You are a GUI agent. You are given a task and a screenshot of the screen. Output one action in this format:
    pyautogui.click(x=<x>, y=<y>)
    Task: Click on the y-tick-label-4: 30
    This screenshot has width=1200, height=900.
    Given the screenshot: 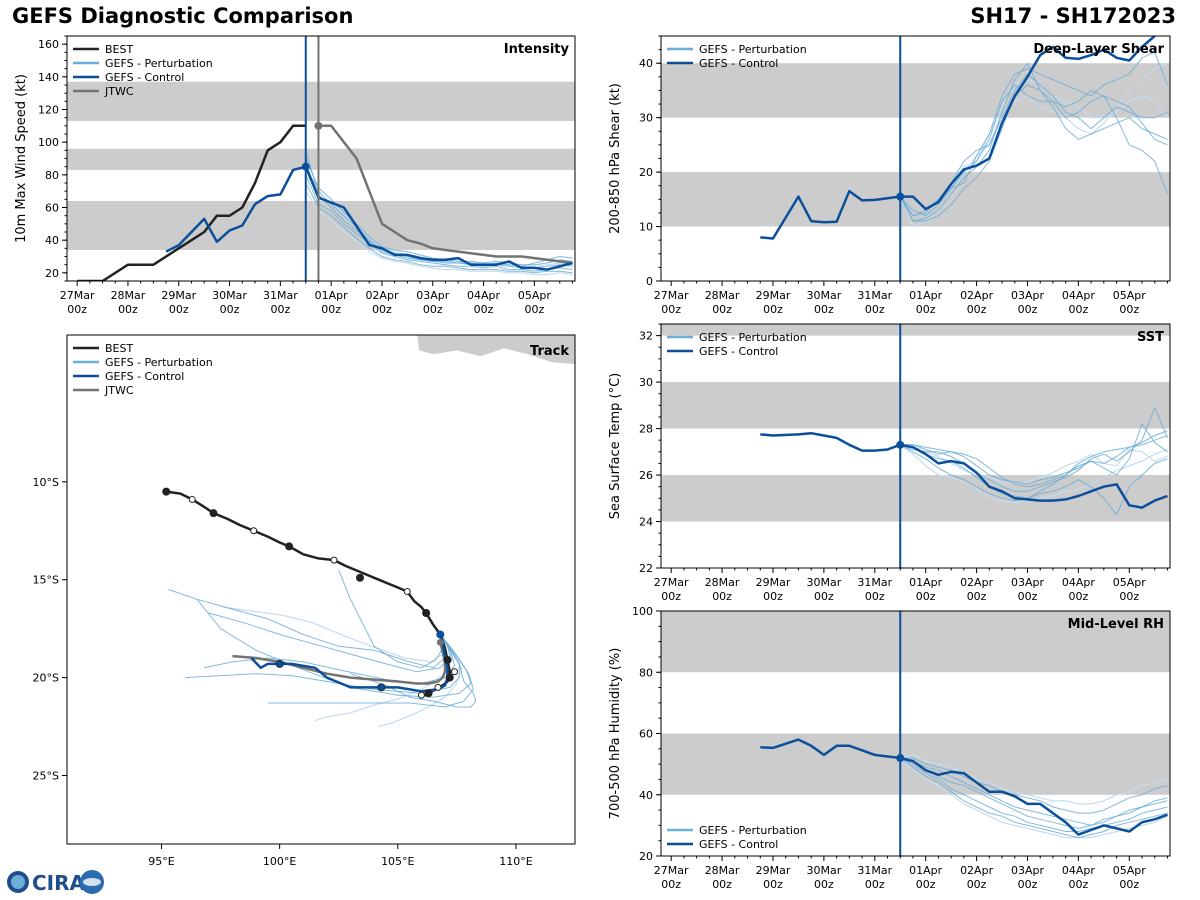 What is the action you would take?
    pyautogui.click(x=646, y=382)
    